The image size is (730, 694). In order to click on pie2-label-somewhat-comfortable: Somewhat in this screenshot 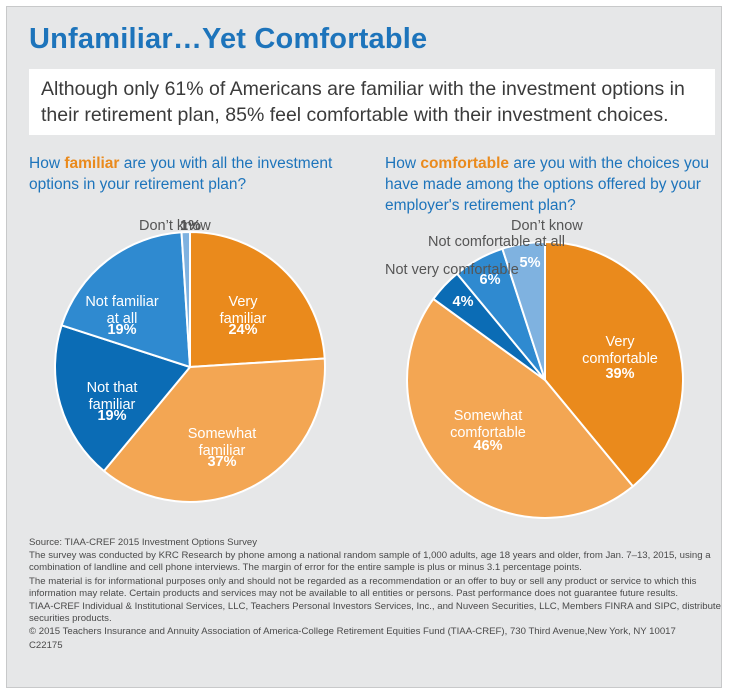, I will do `click(488, 416)`.